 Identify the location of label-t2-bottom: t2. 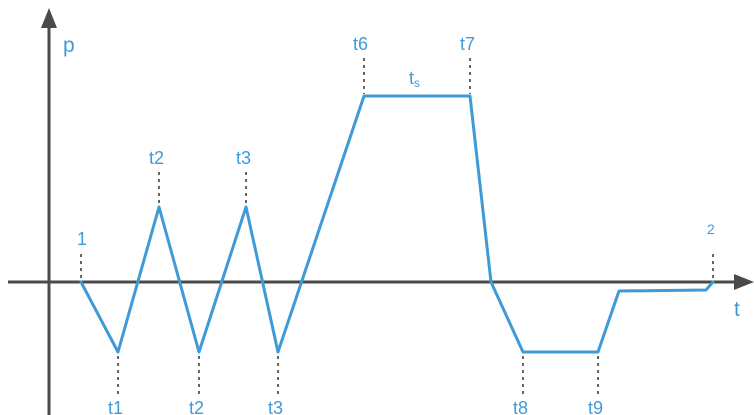
(196, 406).